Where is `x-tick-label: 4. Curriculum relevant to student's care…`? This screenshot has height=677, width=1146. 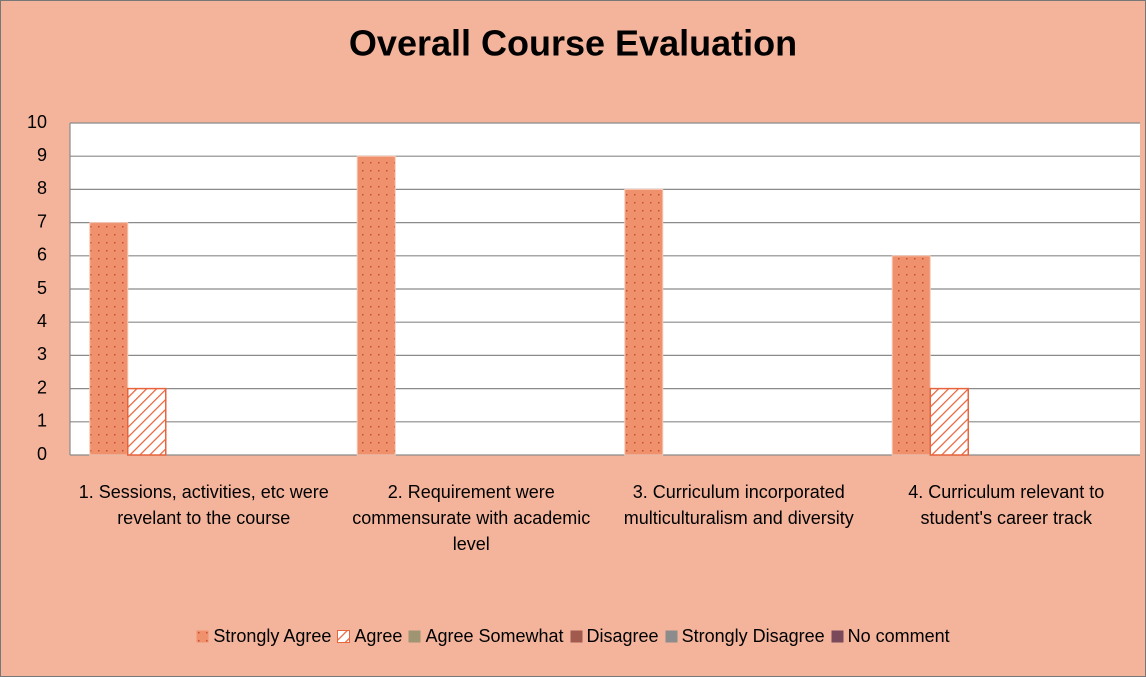 x-tick-label: 4. Curriculum relevant to student's care… is located at coordinates (1006, 505).